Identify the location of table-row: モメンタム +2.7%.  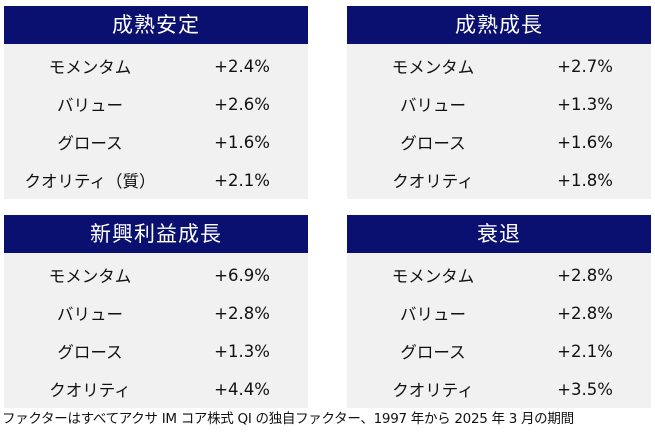
(499, 66).